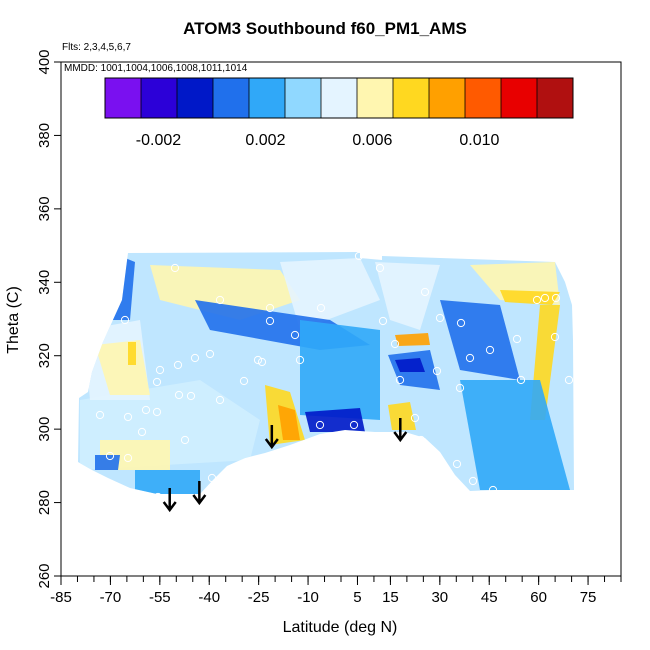  What do you see at coordinates (156, 68) in the screenshot?
I see `dates-note: MMDD: 1001,1004,1006,1008,1011,1014` at bounding box center [156, 68].